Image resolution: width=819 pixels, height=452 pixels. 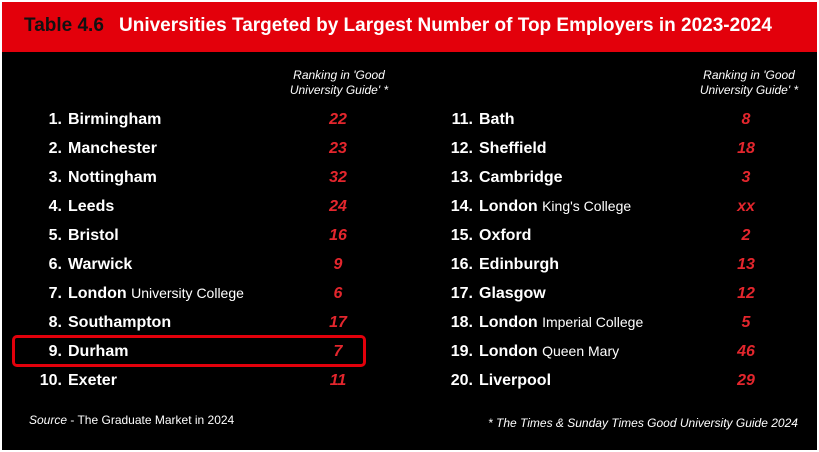 What do you see at coordinates (746, 119) in the screenshot?
I see `guide-ranking: 8` at bounding box center [746, 119].